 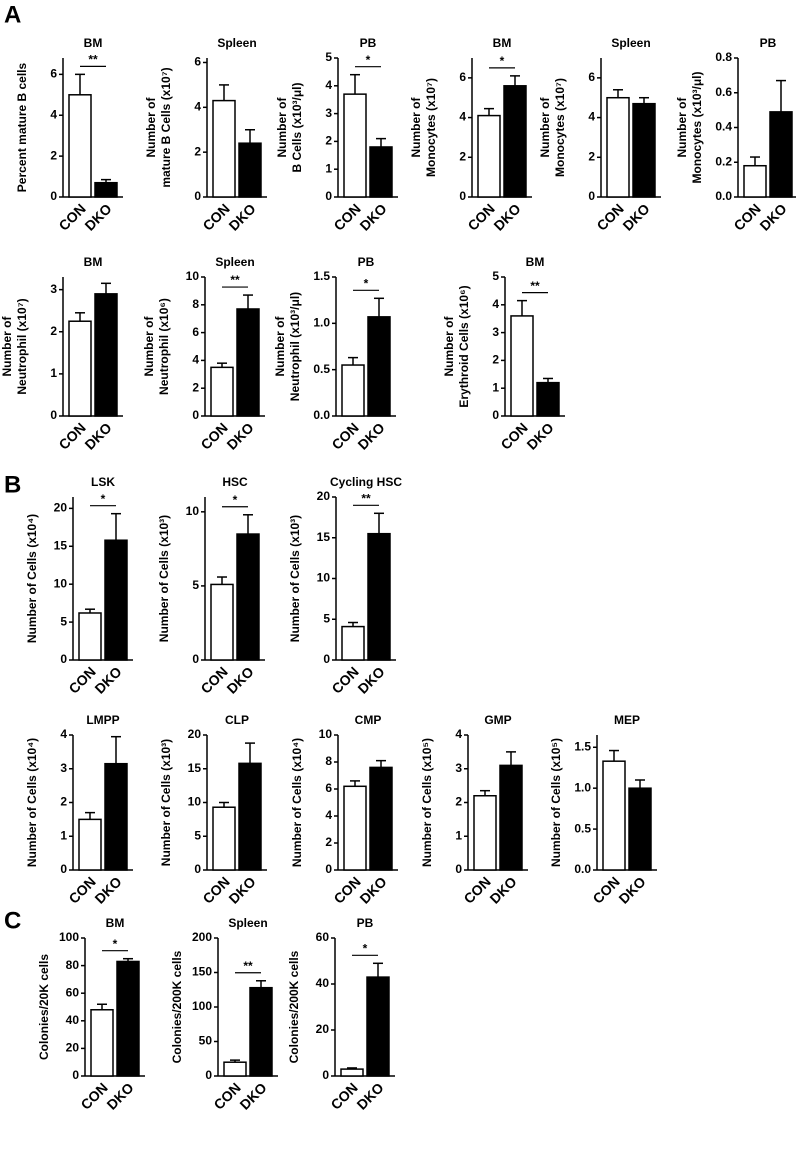 I want to click on y-tick-label: 0.2, so click(x=723, y=161).